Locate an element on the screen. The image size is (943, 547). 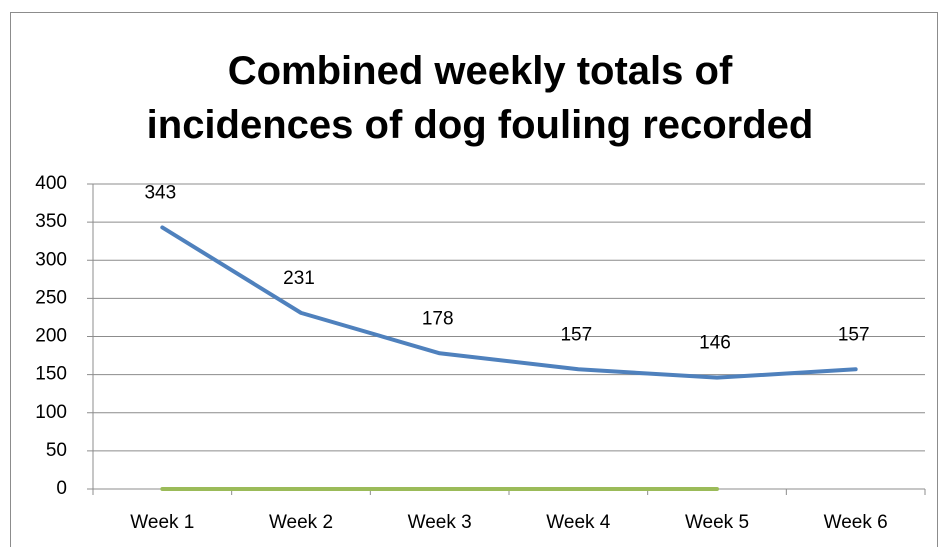
data-label: 343 is located at coordinates (160, 192).